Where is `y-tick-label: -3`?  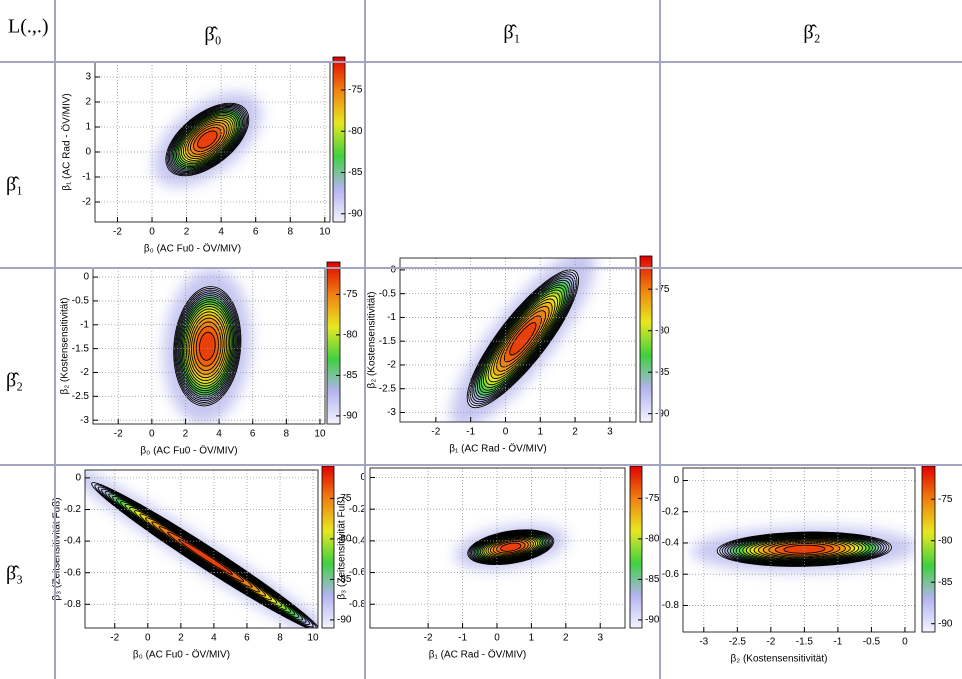
y-tick-label: -3 is located at coordinates (84, 420).